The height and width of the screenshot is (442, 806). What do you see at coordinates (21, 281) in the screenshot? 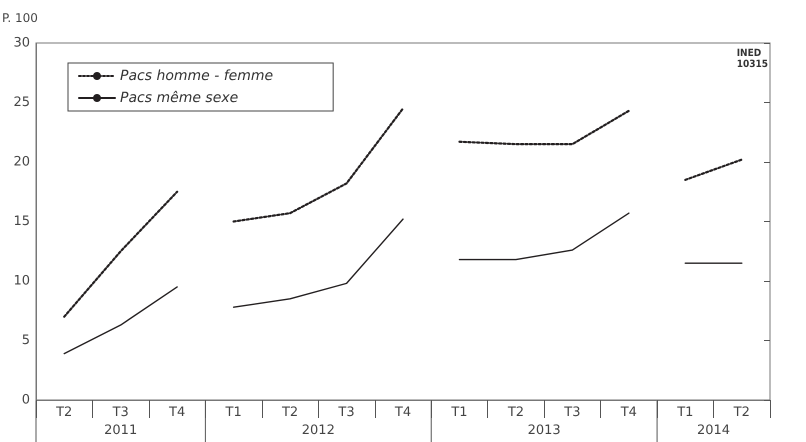
I see `y-tick-label: 10` at bounding box center [21, 281].